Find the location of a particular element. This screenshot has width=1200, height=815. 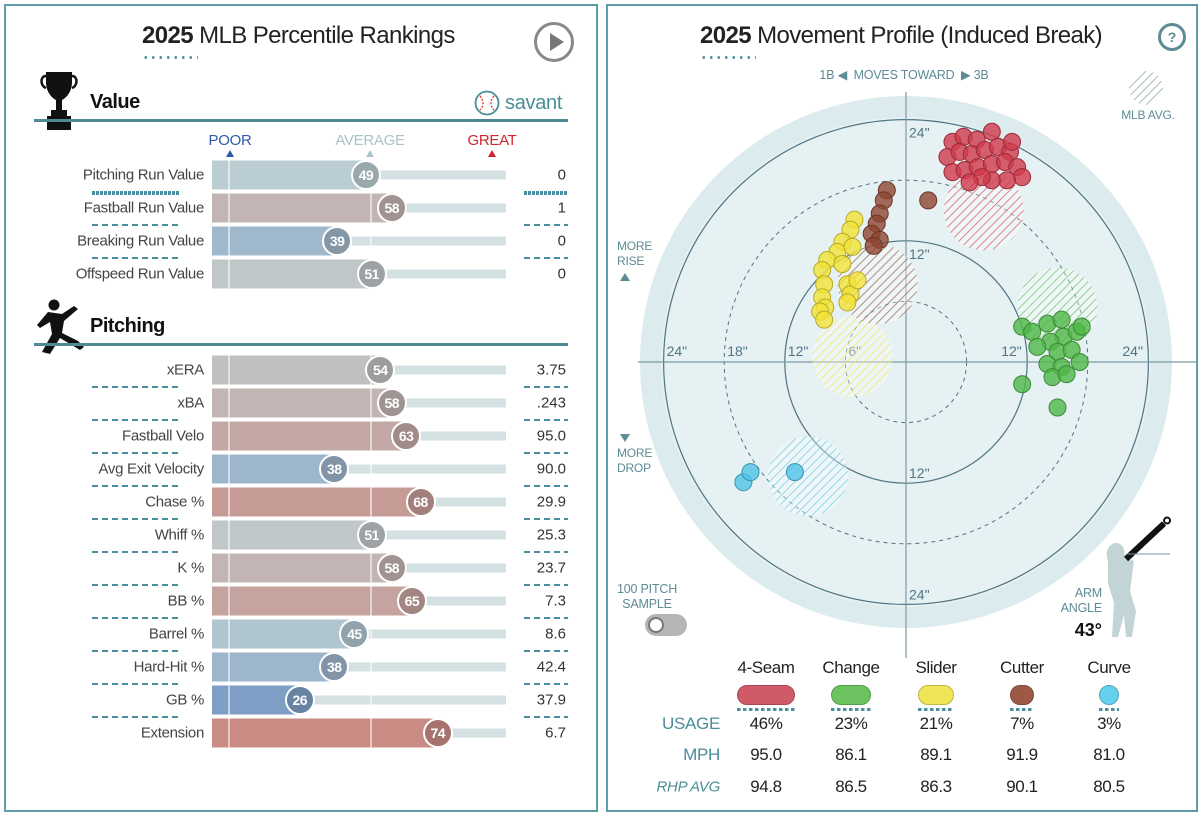

metric-label: GB % is located at coordinates (185, 700).